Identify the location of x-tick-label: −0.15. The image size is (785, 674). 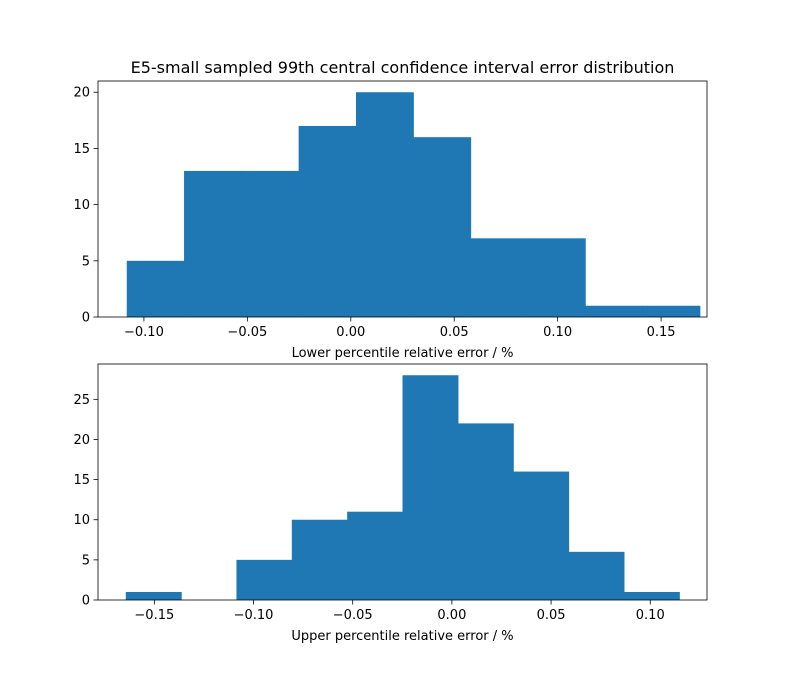
(154, 615).